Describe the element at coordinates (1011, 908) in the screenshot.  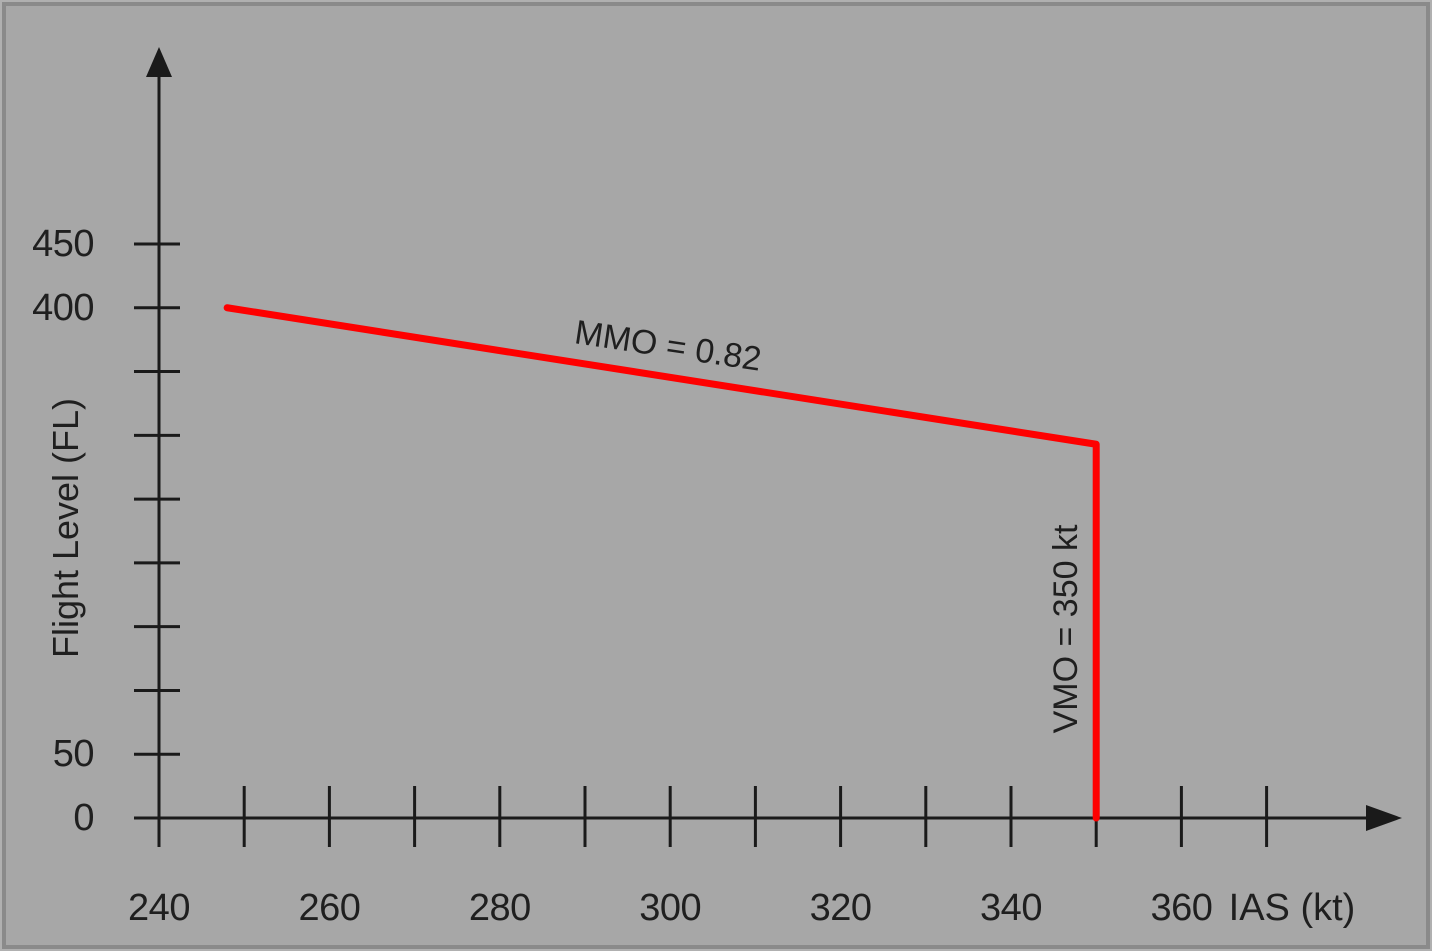
I see `x-tick-label: 340` at that location.